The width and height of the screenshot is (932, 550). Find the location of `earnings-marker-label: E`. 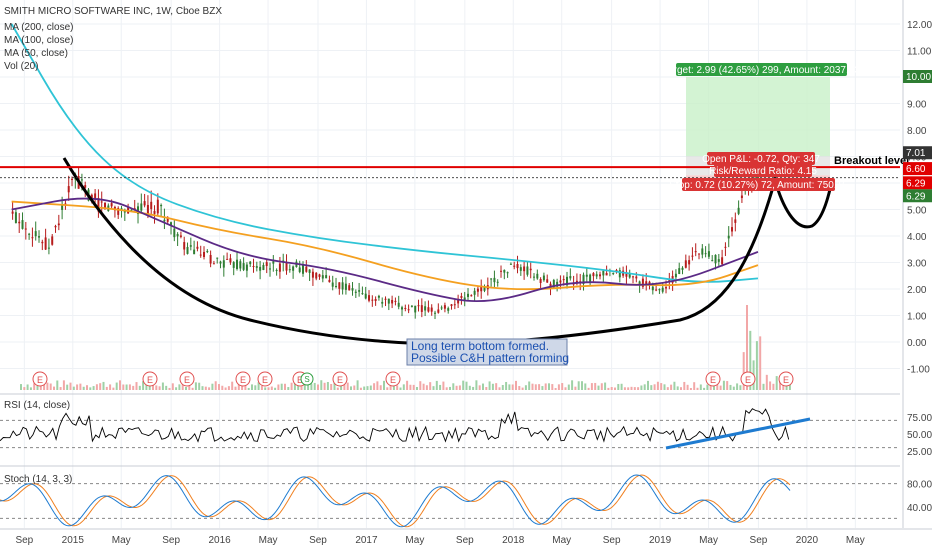

earnings-marker-label: E is located at coordinates (300, 380).